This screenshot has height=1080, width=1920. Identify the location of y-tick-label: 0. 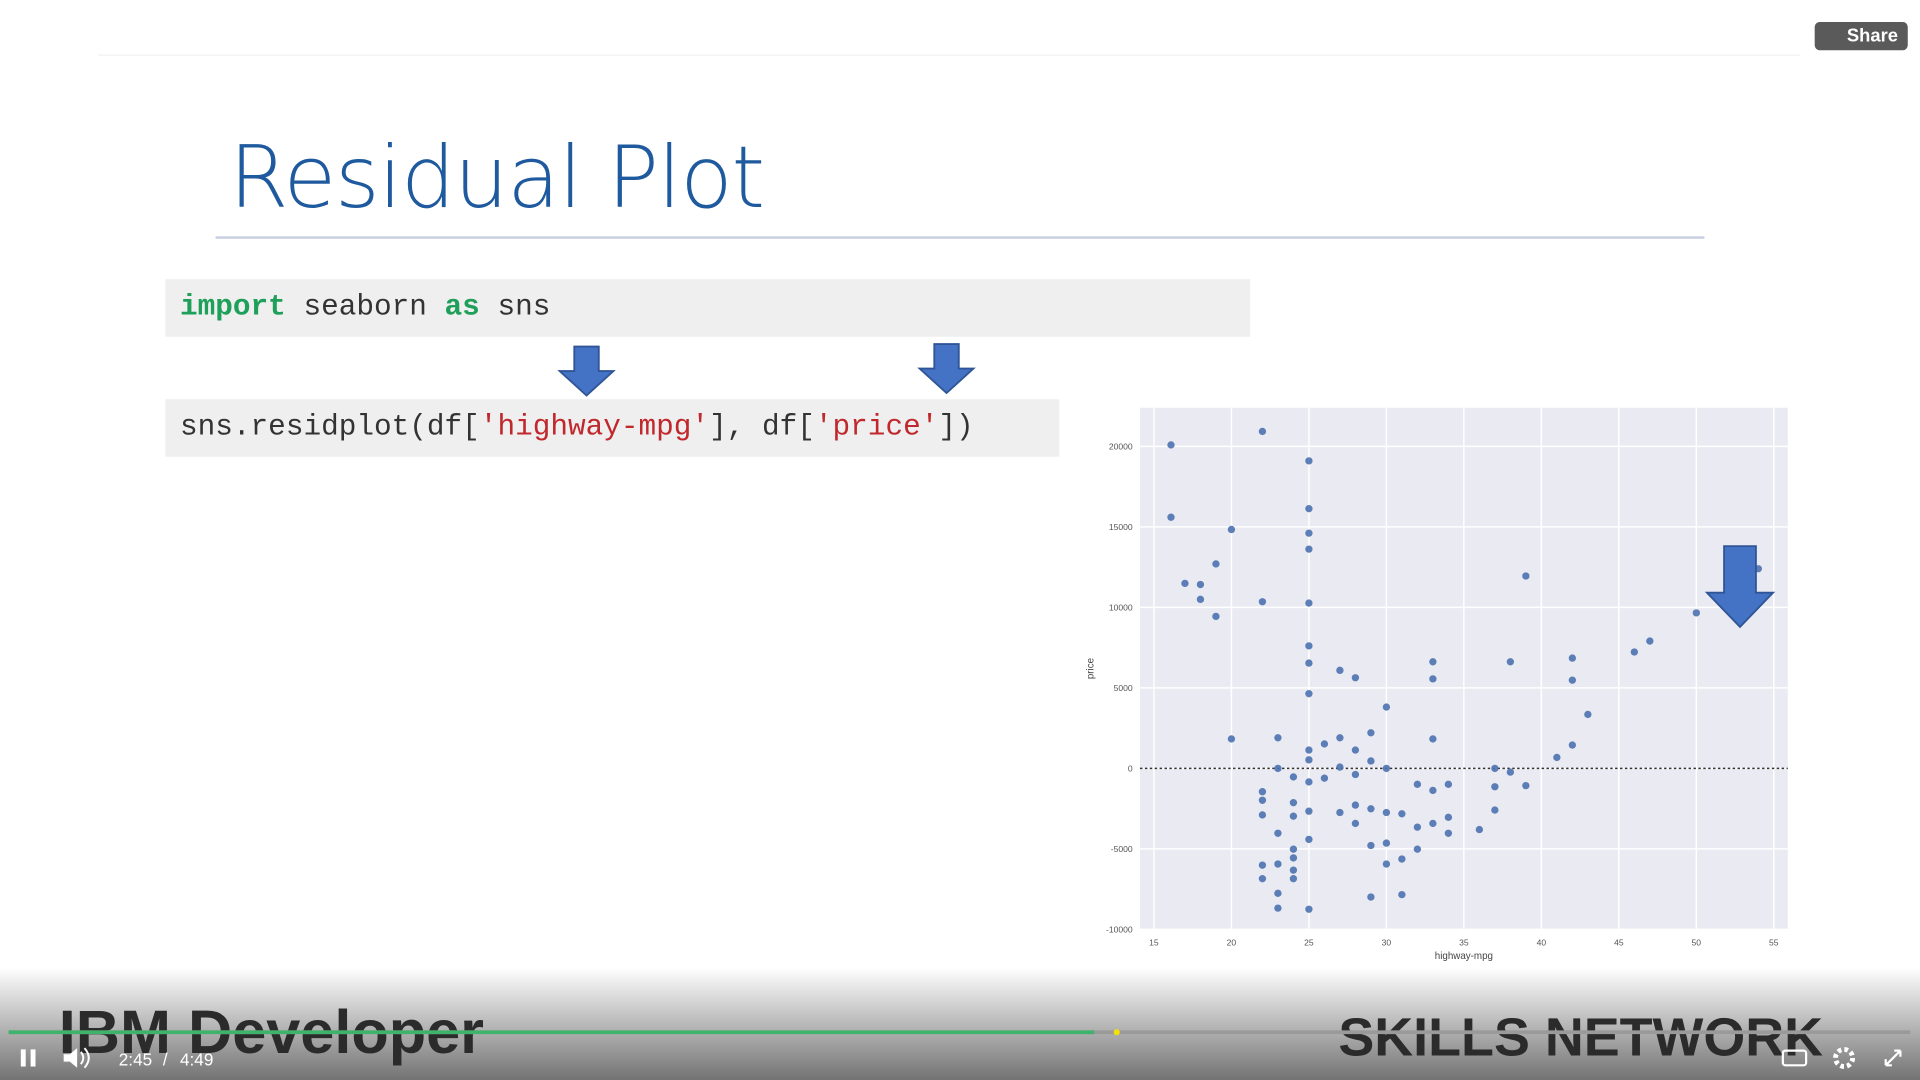
(1130, 768).